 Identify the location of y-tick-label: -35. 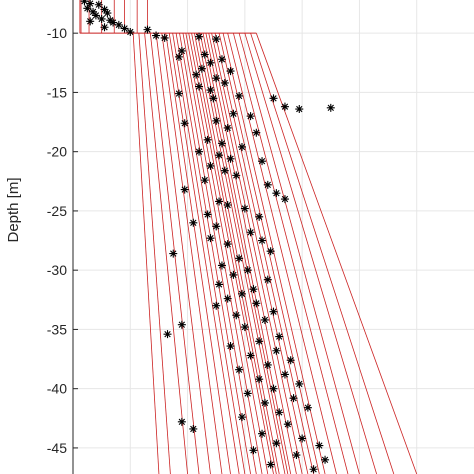
(57, 329).